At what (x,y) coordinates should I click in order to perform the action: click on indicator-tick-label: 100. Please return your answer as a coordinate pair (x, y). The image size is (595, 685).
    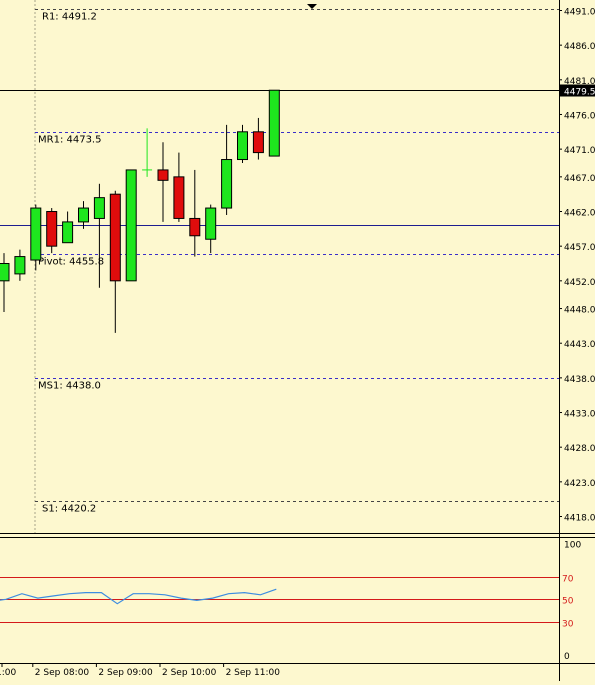
    Looking at the image, I should click on (572, 546).